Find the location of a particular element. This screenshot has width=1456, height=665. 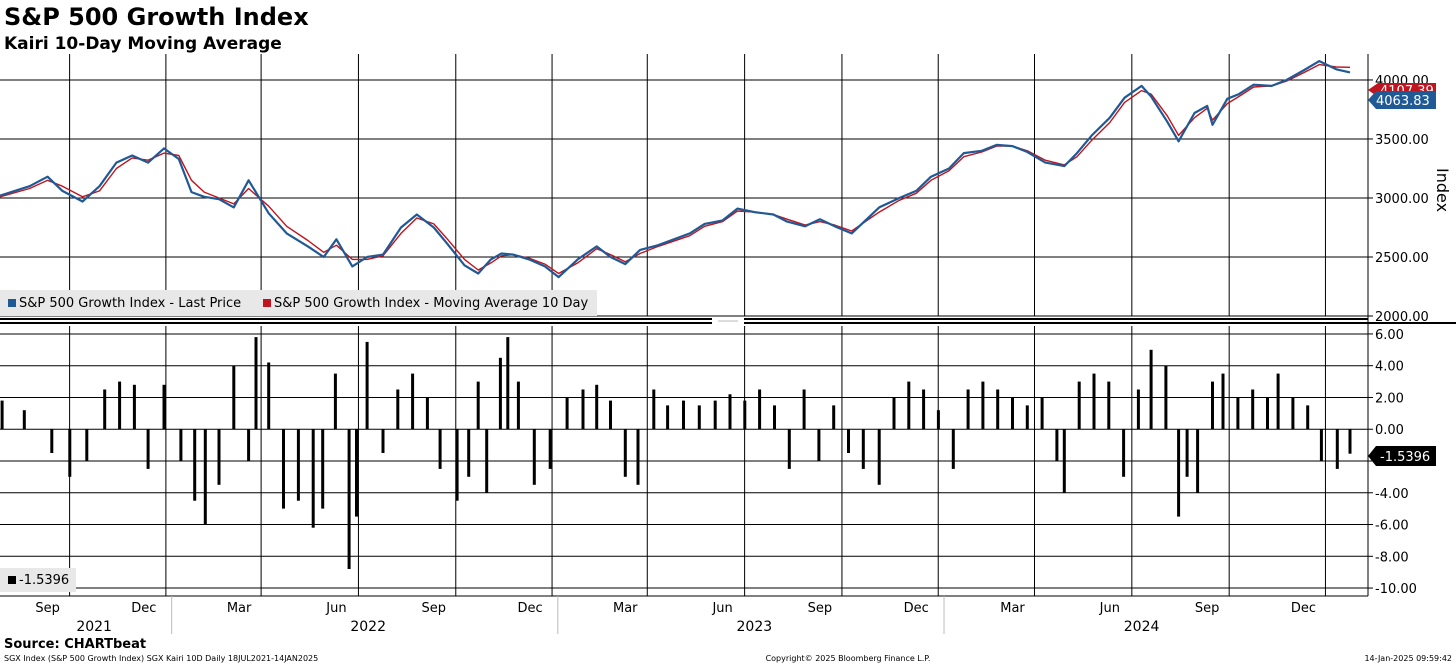

bottom-ytick-label-8: -10.00 is located at coordinates (1396, 589).